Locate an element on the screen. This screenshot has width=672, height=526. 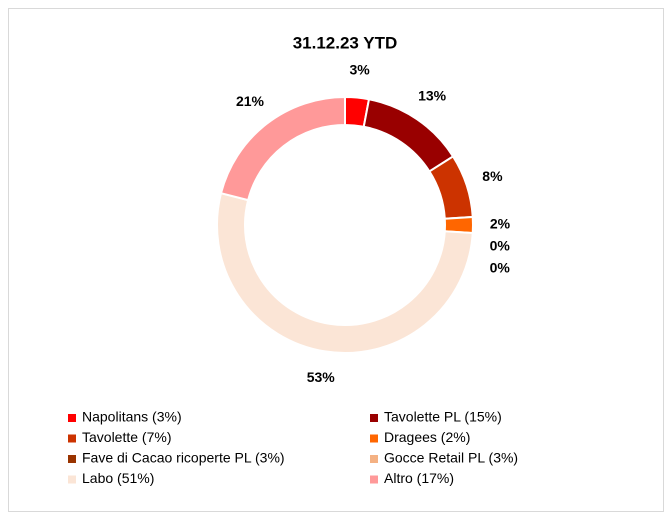
data-label: 21% is located at coordinates (250, 101).